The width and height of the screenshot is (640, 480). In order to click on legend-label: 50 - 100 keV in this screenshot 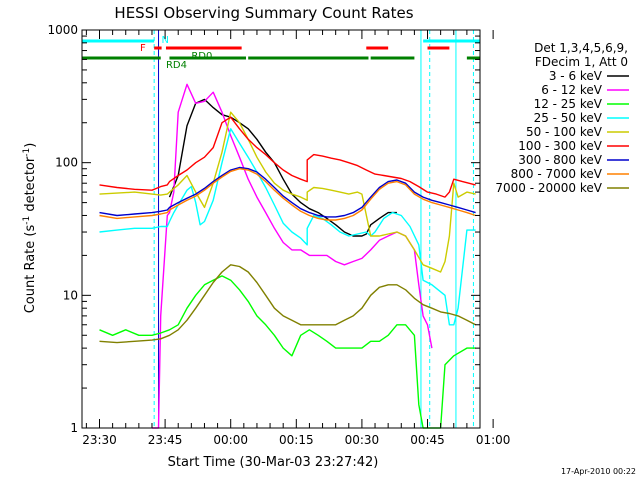, I will do `click(564, 132)`.